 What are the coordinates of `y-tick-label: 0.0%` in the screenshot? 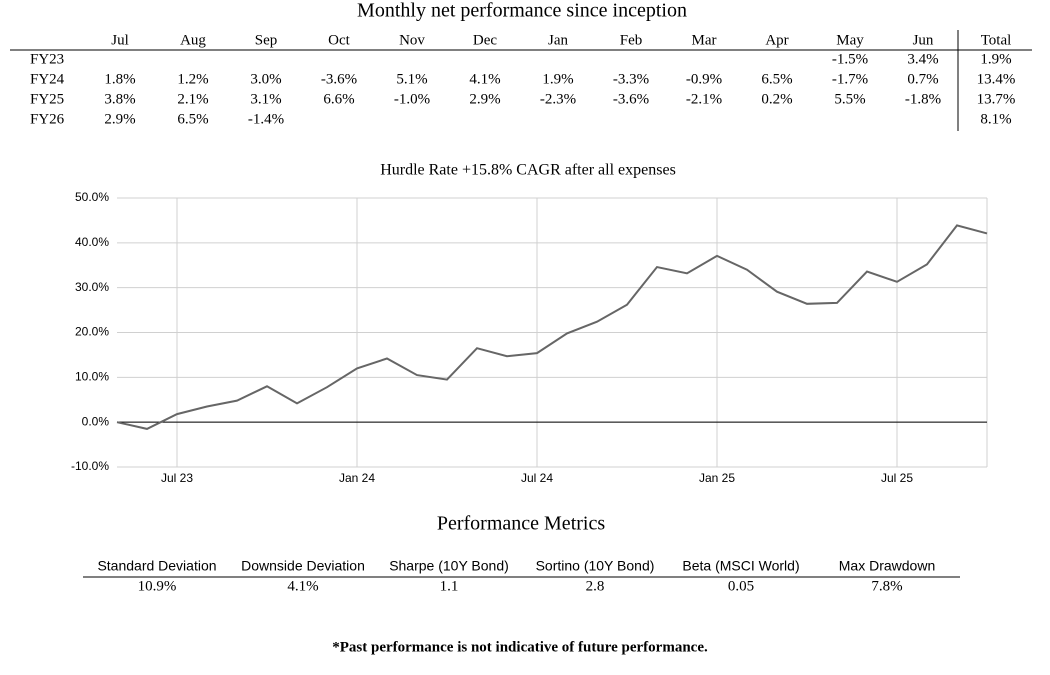 It's located at (96, 421).